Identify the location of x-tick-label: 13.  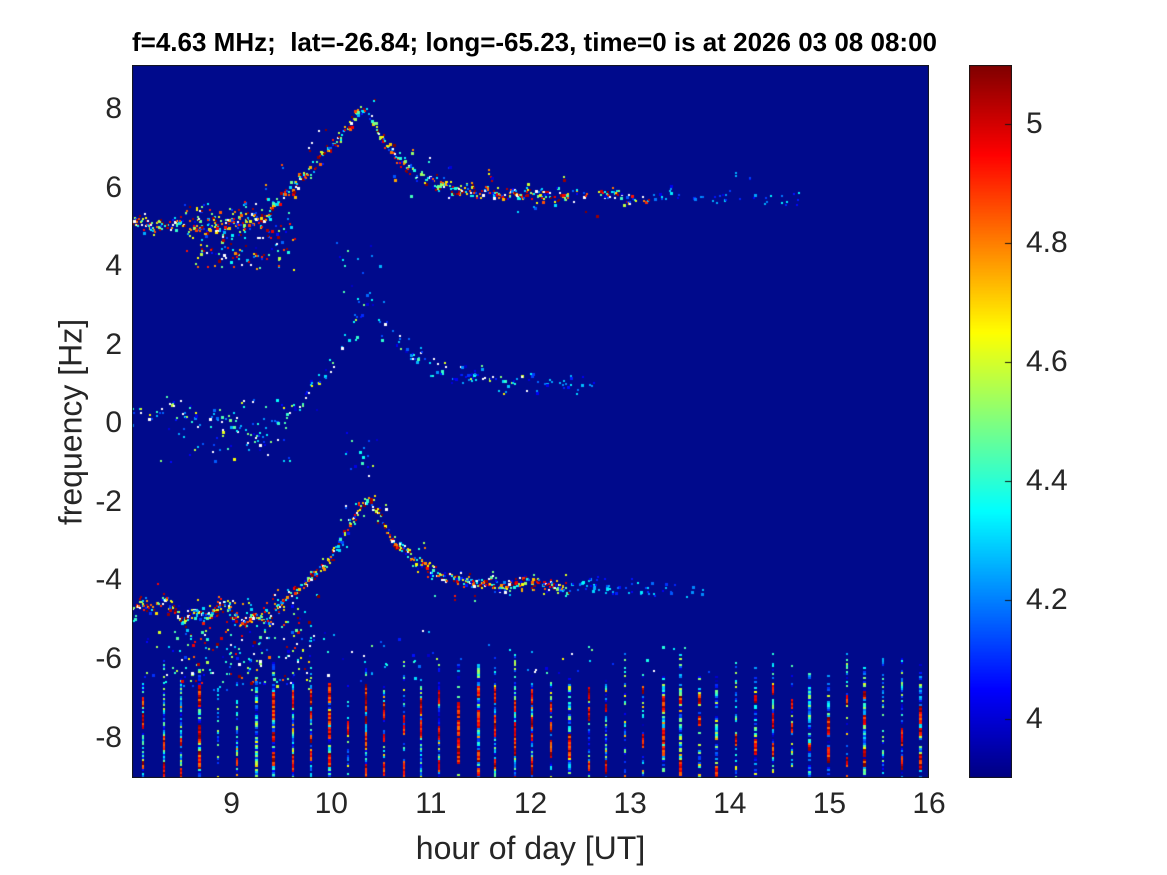
(630, 803).